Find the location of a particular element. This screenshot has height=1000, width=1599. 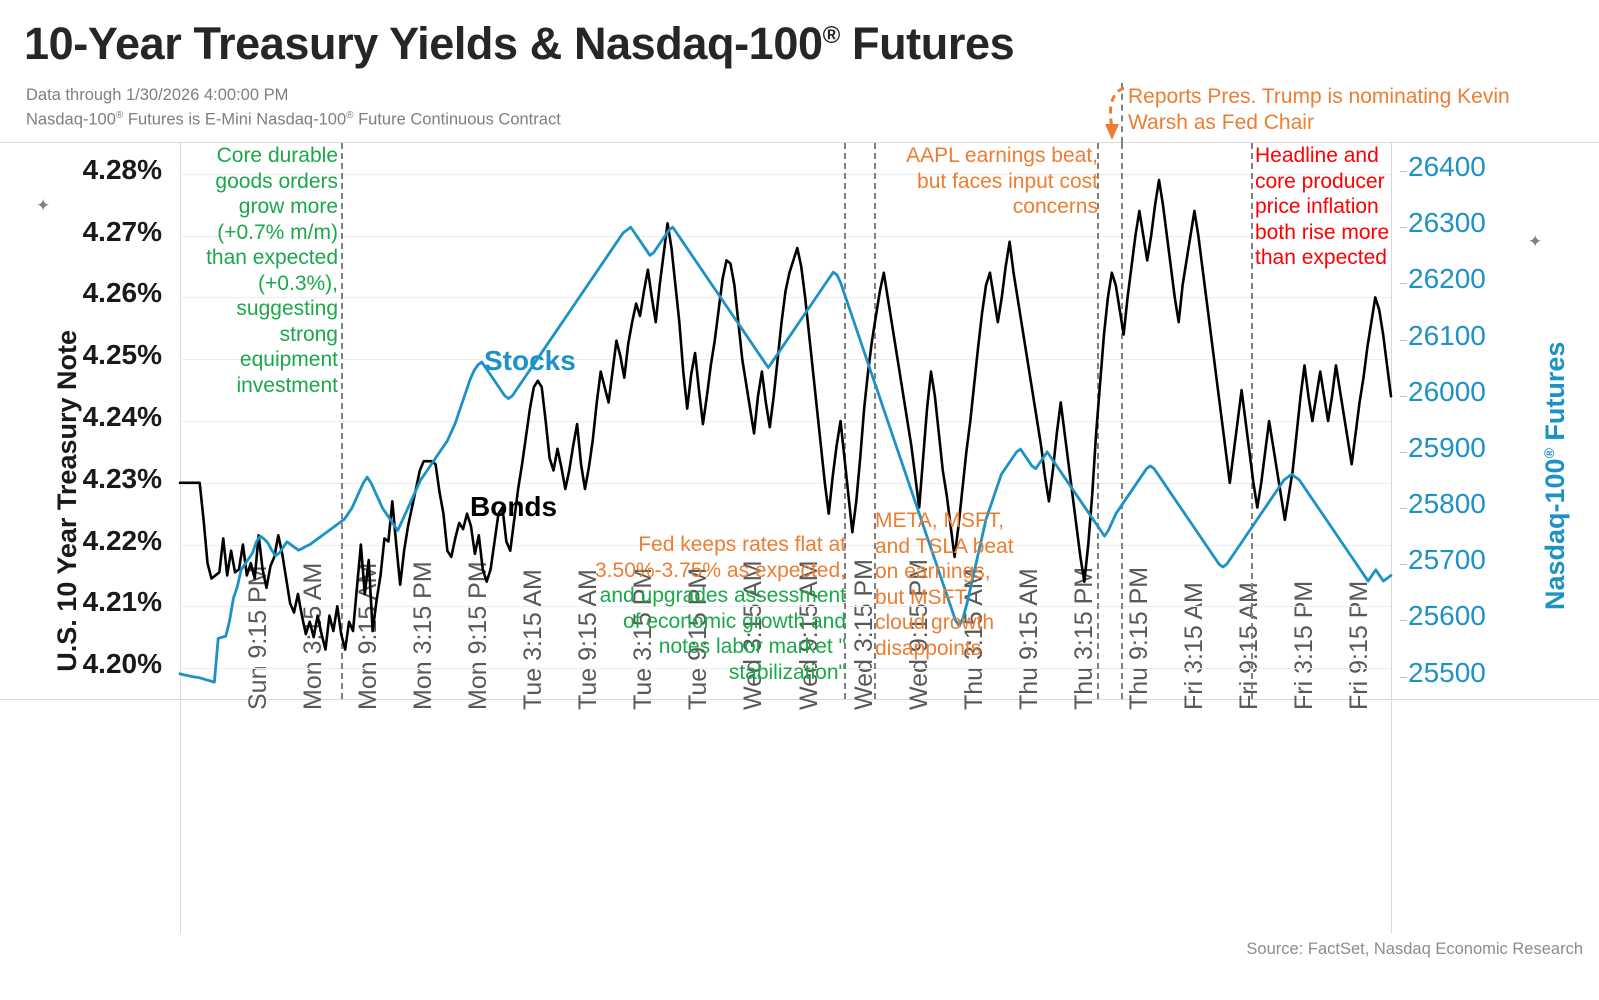

left-tick-label: 4.26% is located at coordinates (122, 293).